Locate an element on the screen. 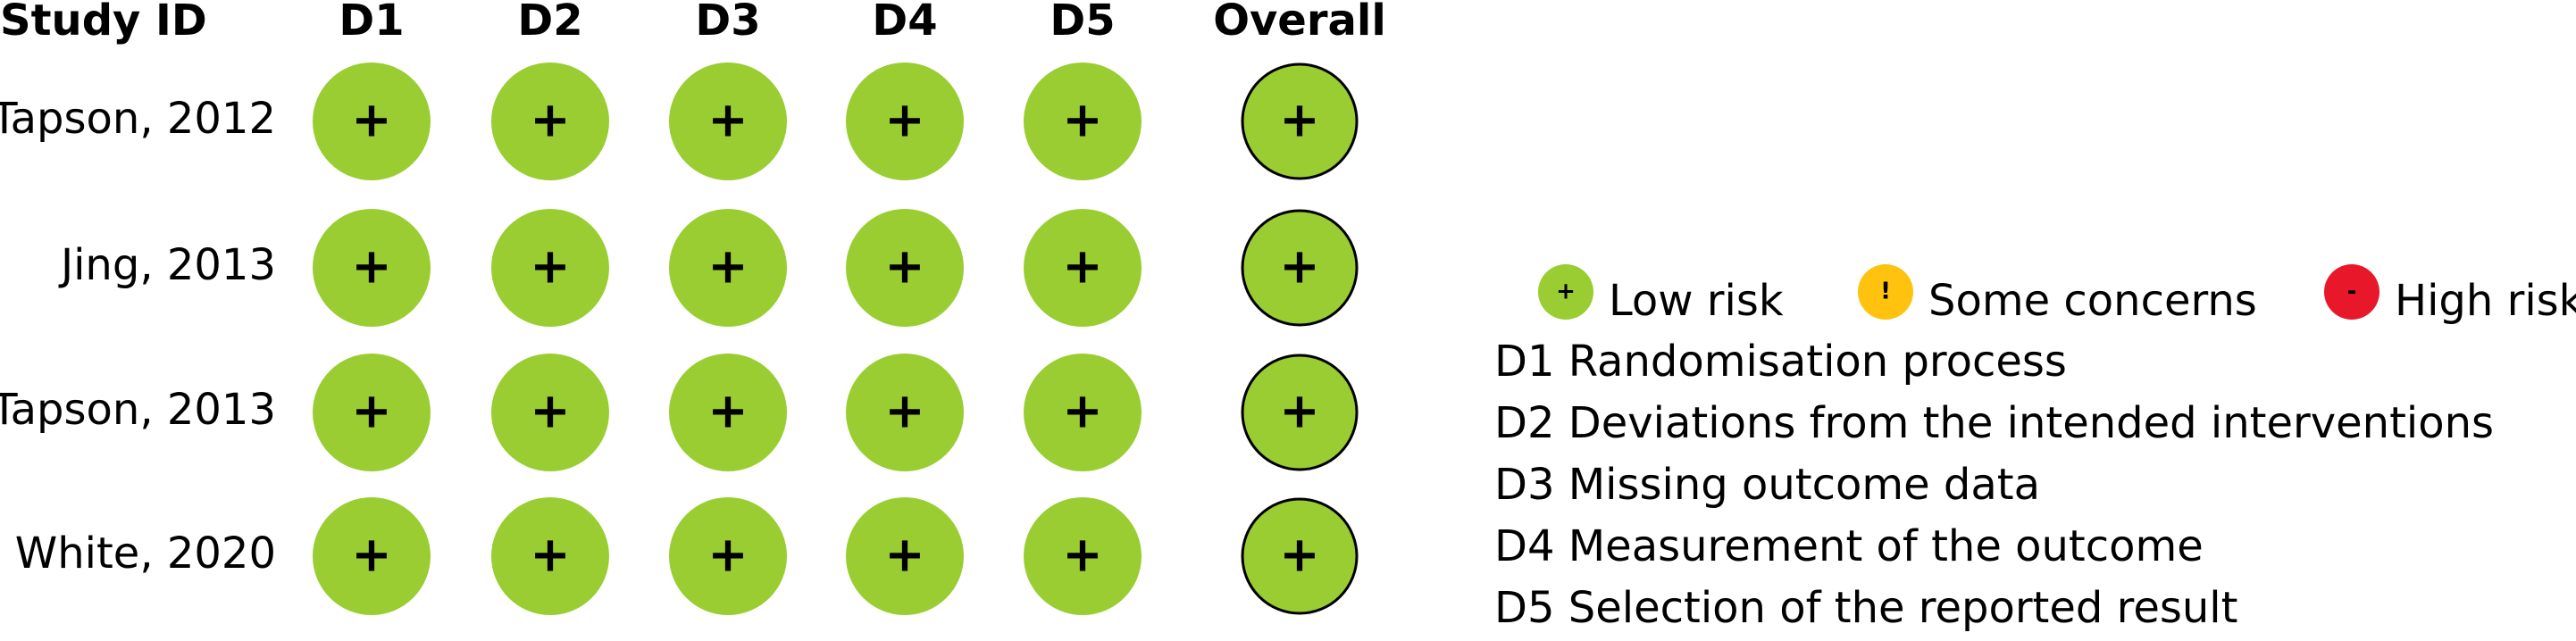  study-label: Tapson, 2012 is located at coordinates (138, 119).